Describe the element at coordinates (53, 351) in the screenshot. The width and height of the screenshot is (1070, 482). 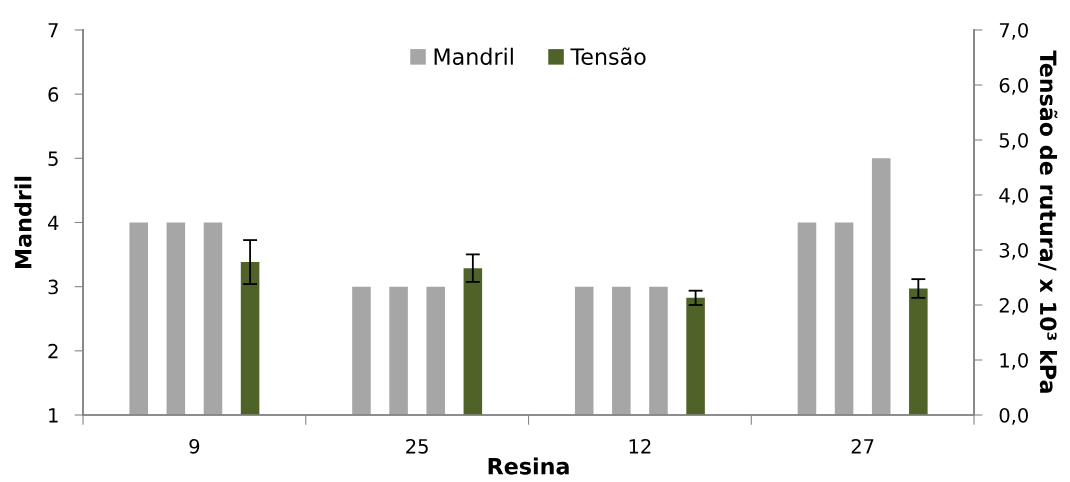
I see `y-tick-label: 2` at that location.